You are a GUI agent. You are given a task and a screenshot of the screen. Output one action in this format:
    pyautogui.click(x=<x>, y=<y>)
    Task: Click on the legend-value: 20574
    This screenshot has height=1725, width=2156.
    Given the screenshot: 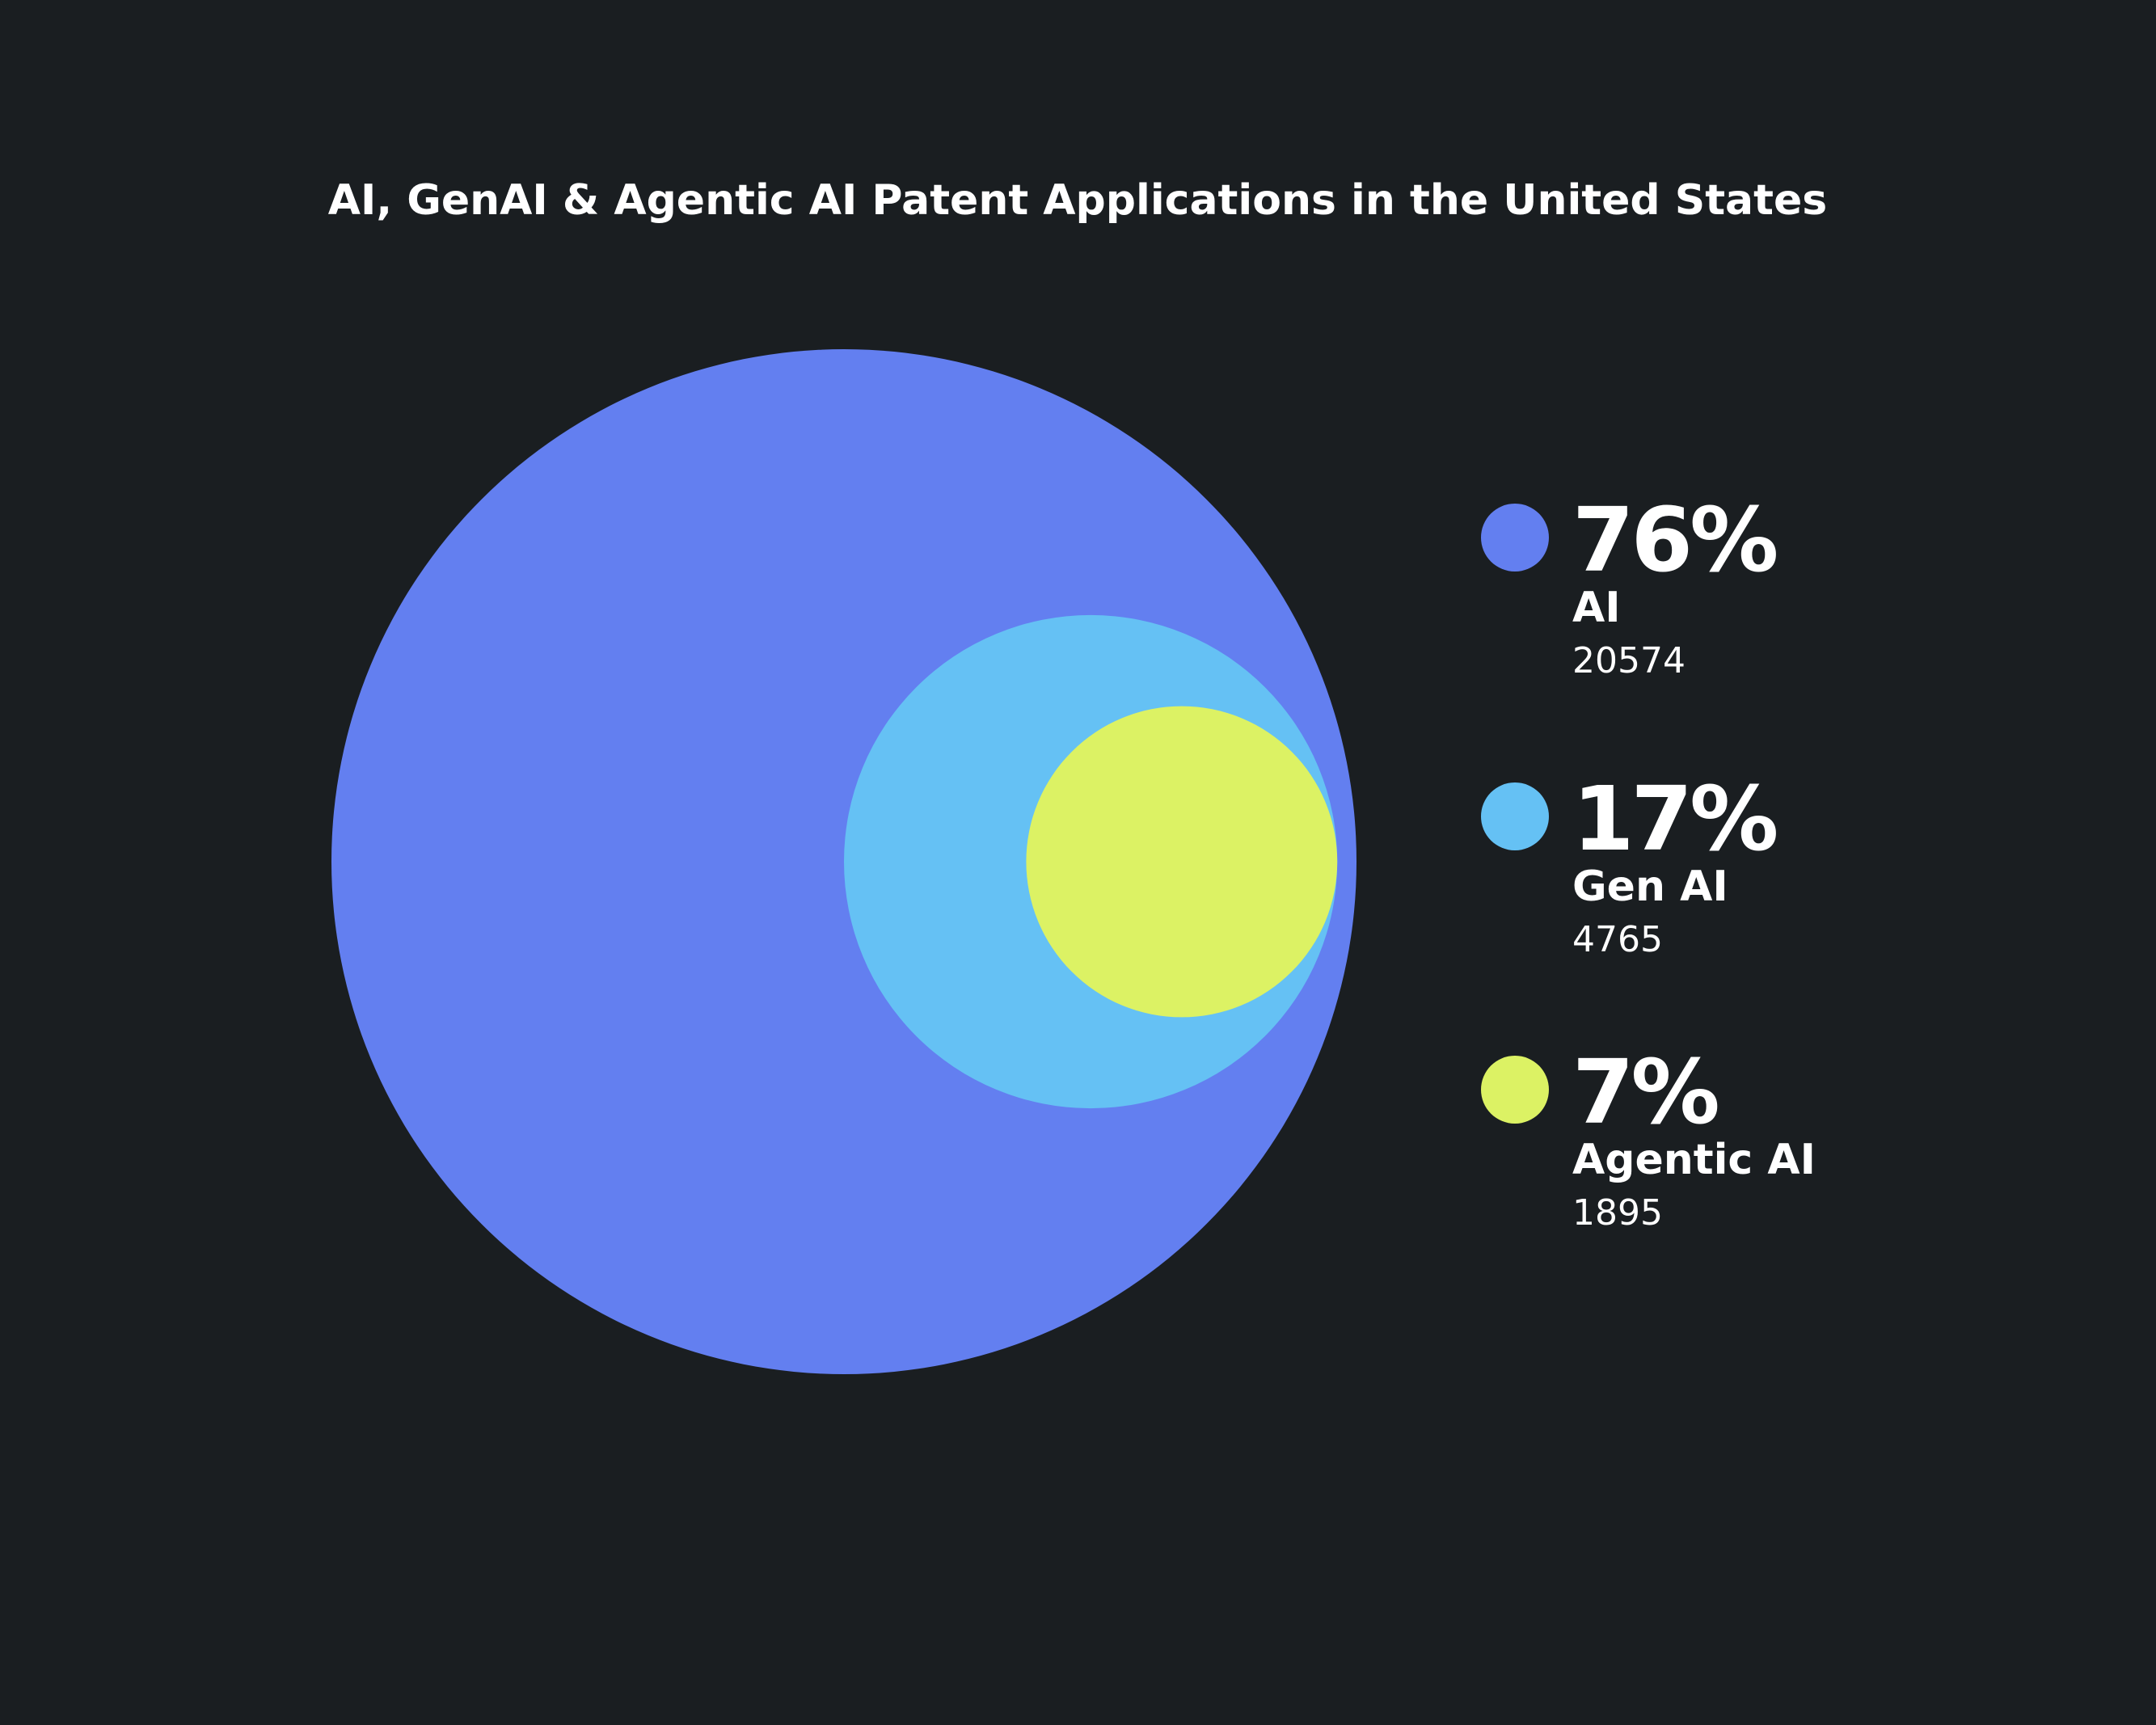 What is the action you would take?
    pyautogui.click(x=1629, y=660)
    